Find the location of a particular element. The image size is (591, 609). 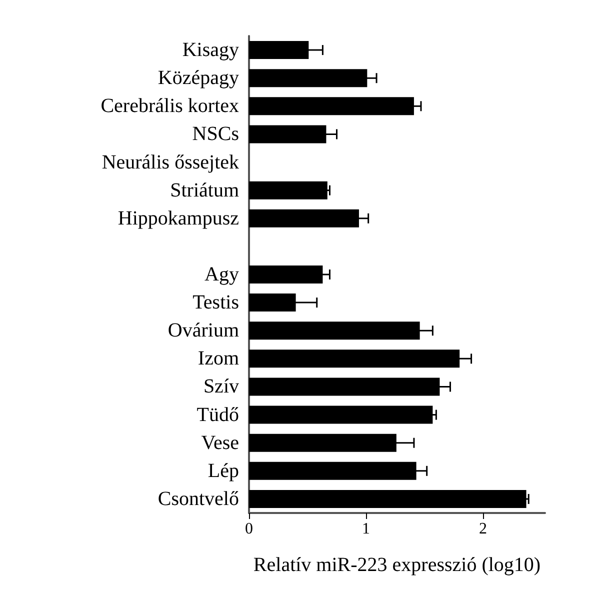

y-tick-label: Cerebrális kortex is located at coordinates (169, 106).